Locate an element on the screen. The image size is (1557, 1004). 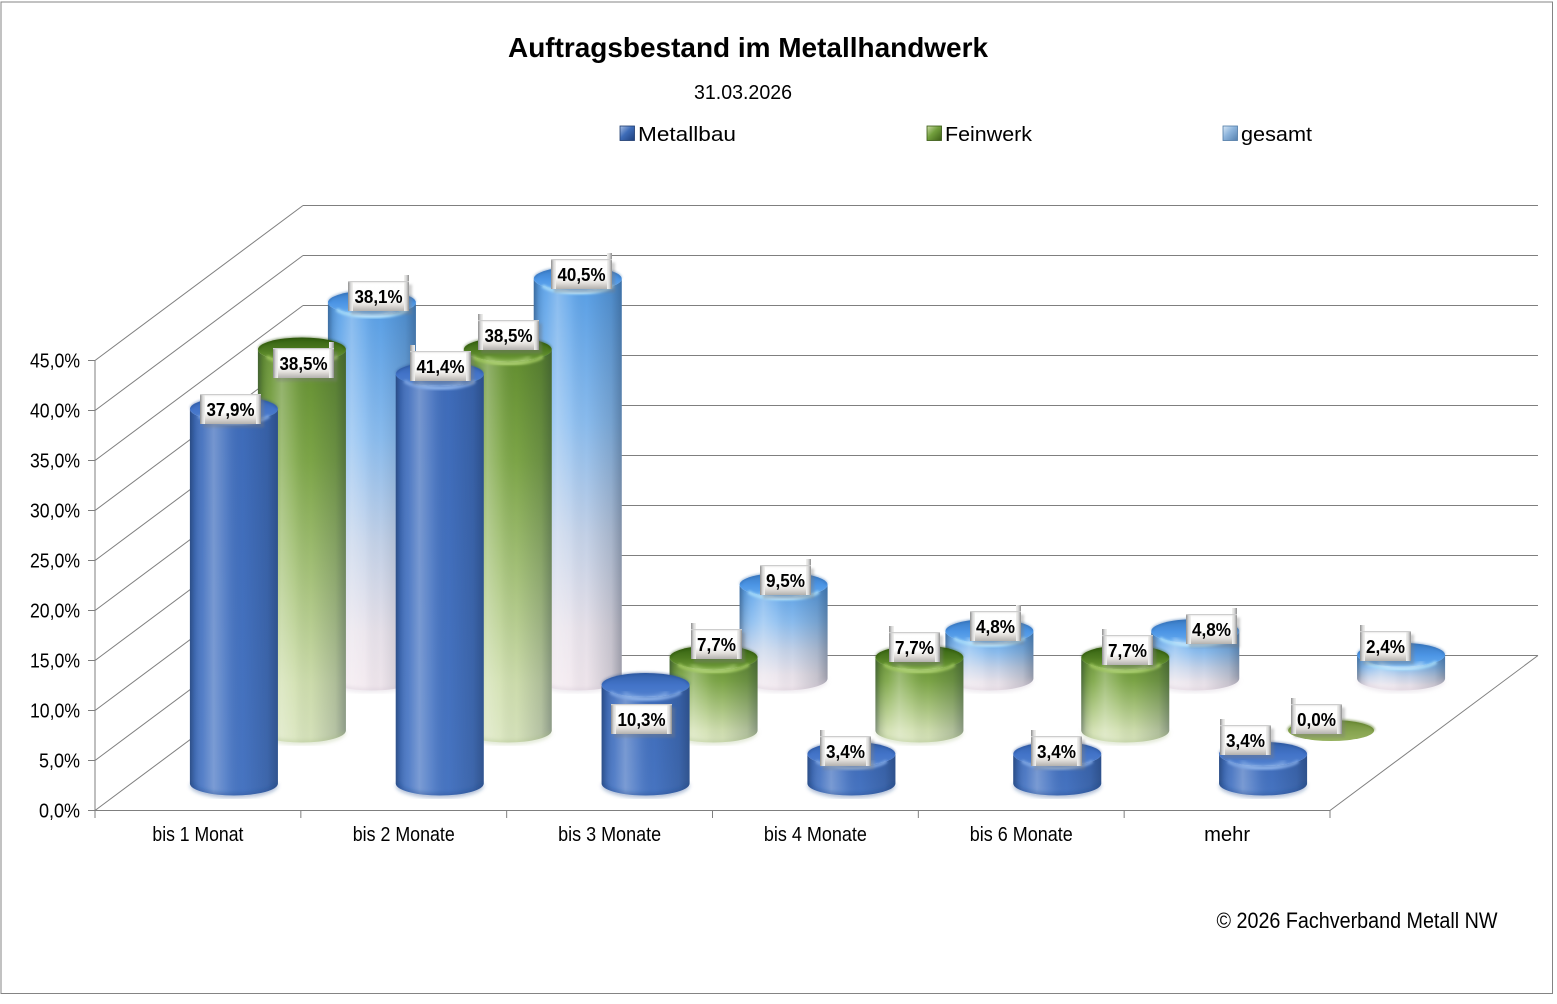
svg-text: 20,0% is located at coordinates (55, 612).